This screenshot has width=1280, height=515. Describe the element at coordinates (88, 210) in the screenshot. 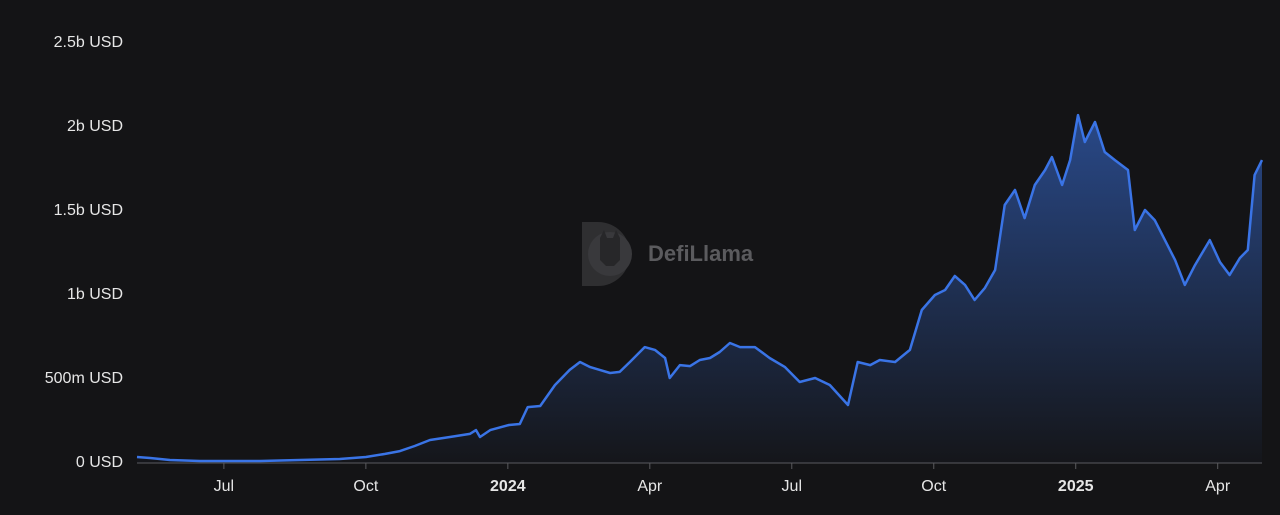

I see `y-tick-label: 1.5b USD` at that location.